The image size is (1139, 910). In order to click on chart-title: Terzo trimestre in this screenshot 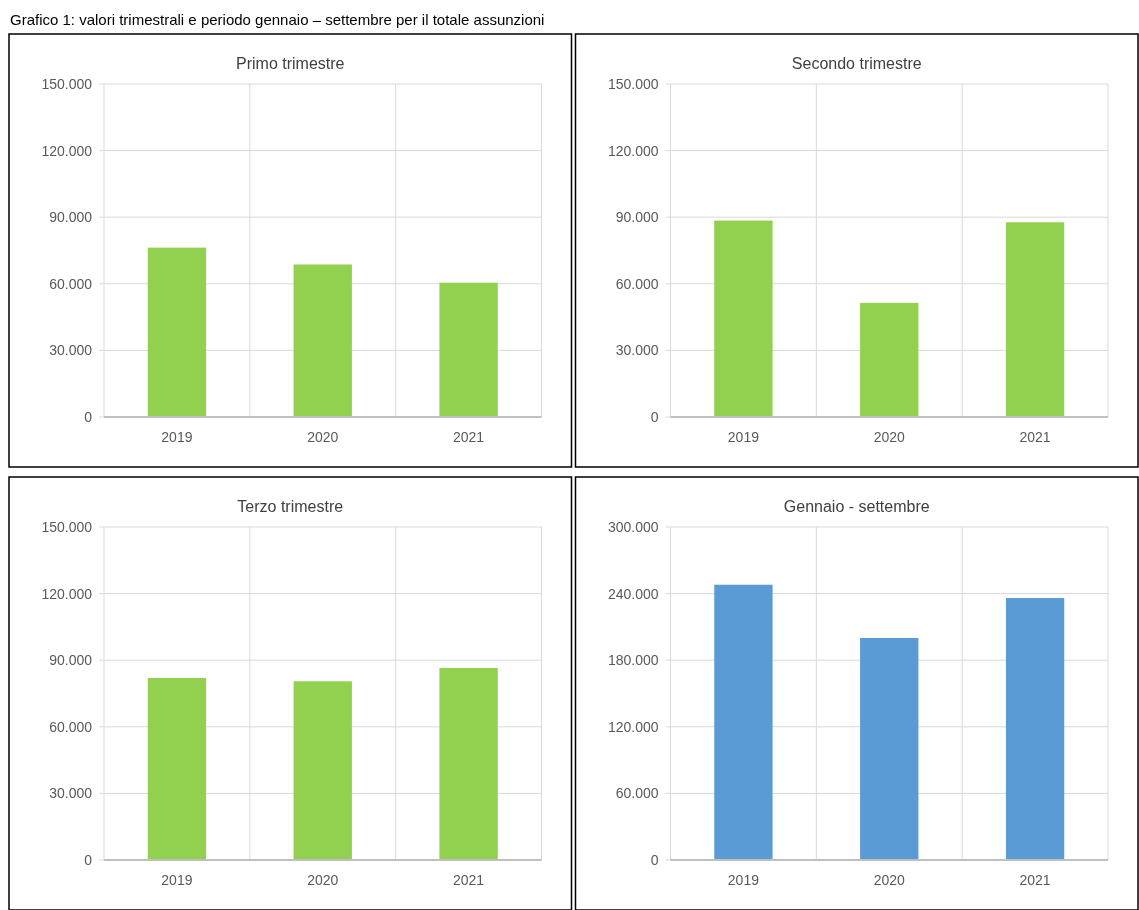, I will do `click(290, 506)`.